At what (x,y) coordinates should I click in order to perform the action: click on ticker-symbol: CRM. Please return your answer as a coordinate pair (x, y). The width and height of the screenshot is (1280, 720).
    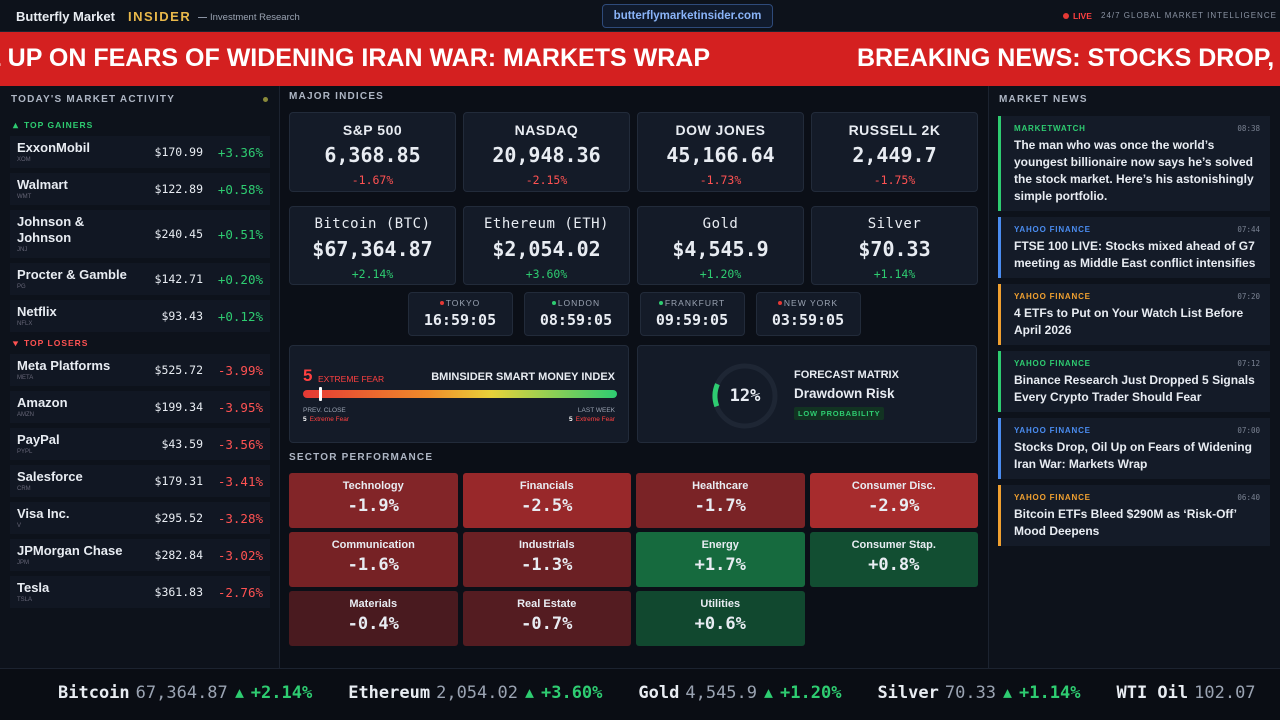
    Looking at the image, I should click on (24, 489).